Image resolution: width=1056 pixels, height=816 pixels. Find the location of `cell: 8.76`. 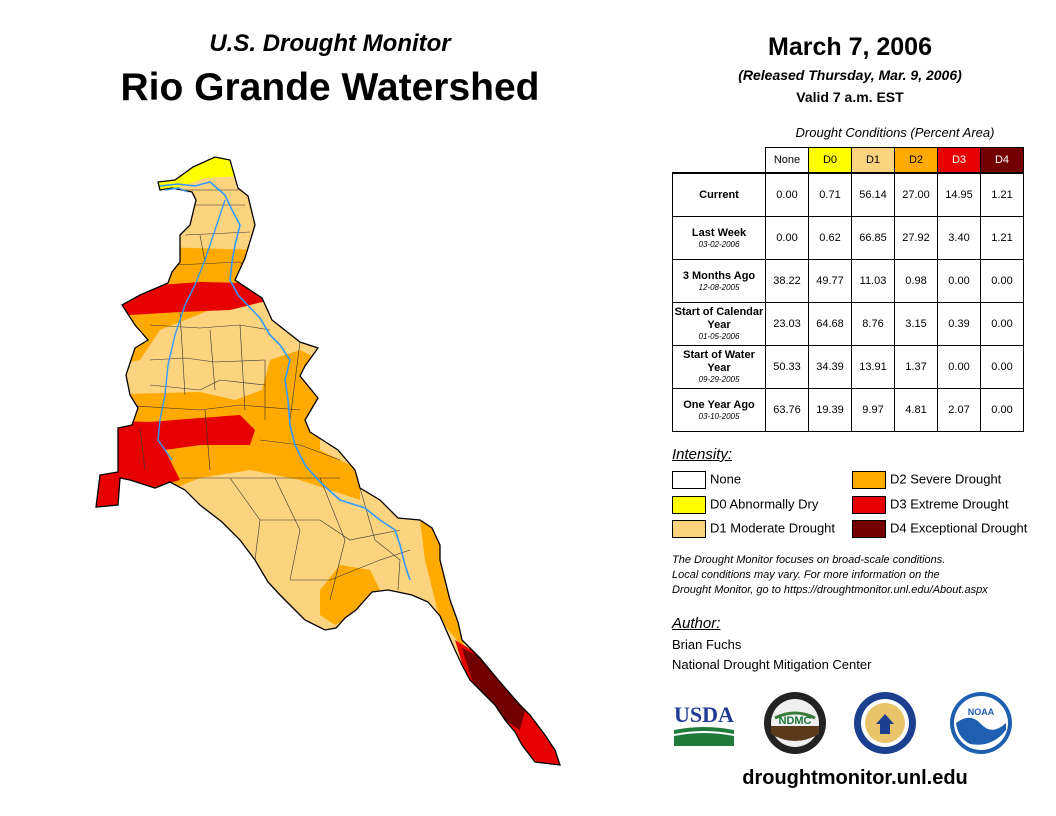

cell: 8.76 is located at coordinates (873, 324).